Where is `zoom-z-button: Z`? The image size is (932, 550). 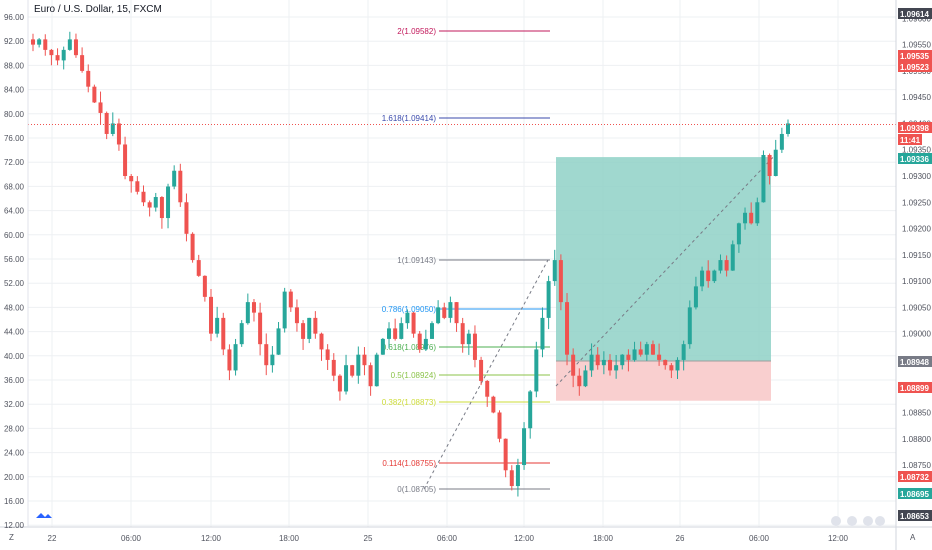
zoom-z-button: Z is located at coordinates (11, 537).